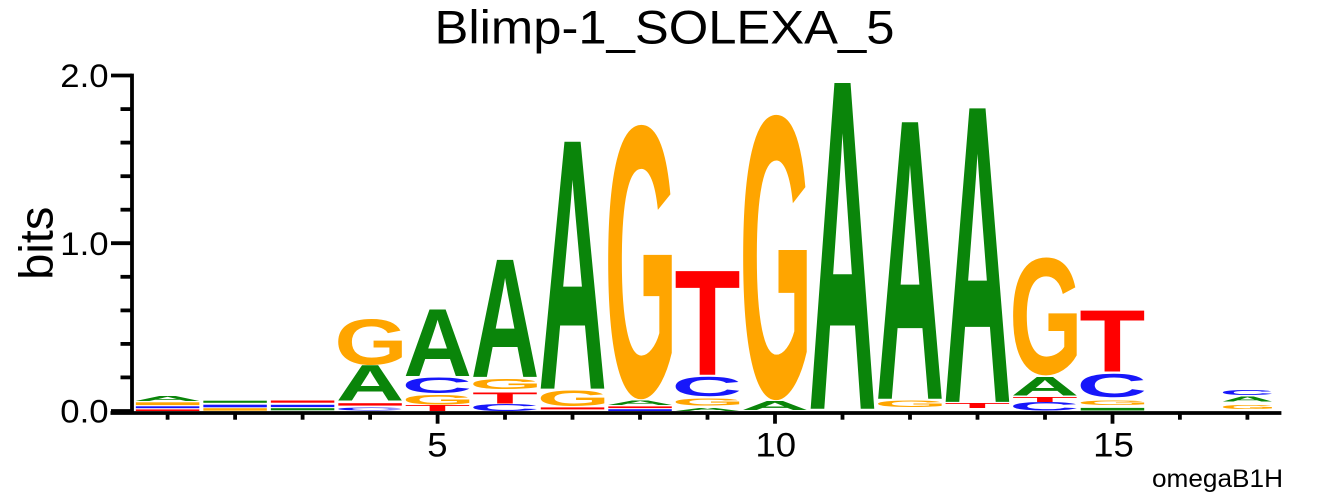 Image resolution: width=1329 pixels, height=496 pixels. I want to click on svg-text: 15, so click(1113, 446).